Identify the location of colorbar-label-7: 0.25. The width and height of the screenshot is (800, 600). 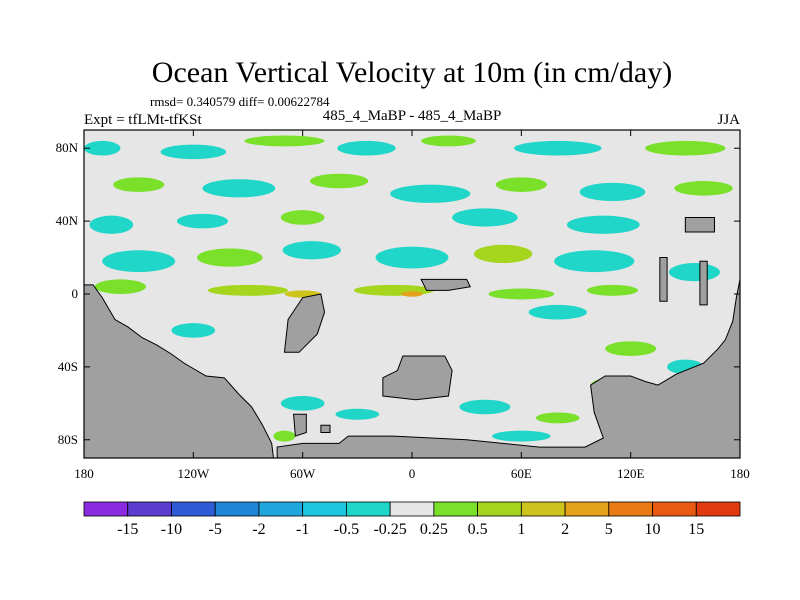
(434, 529).